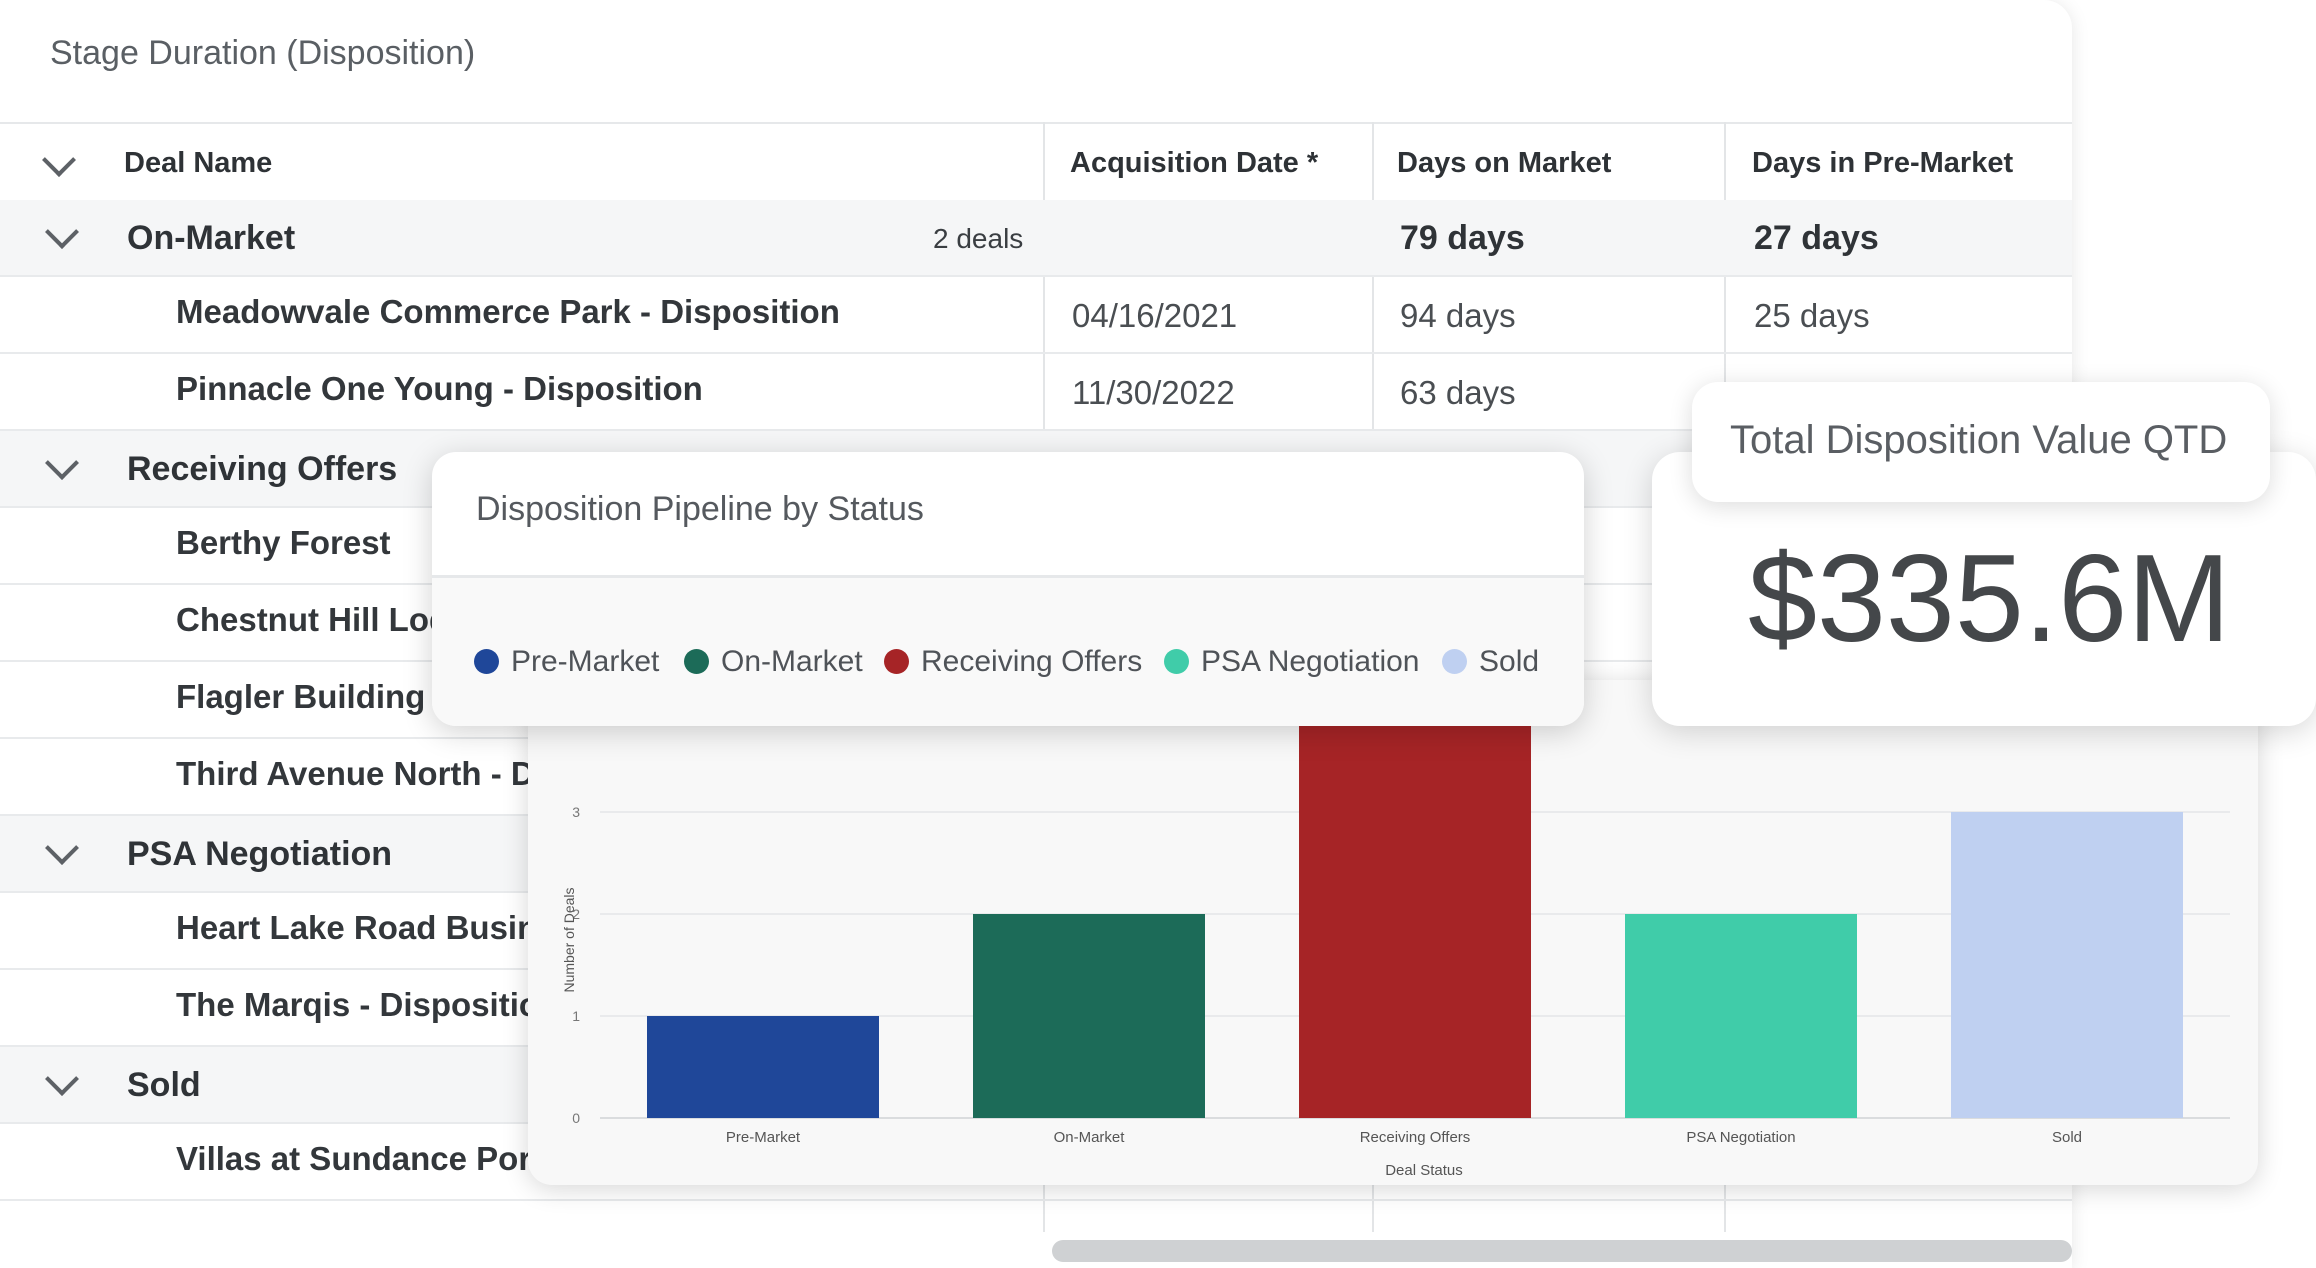 This screenshot has height=1268, width=2316. Describe the element at coordinates (1740, 1137) in the screenshot. I see `x-tick-label: PSA Negotiation` at that location.